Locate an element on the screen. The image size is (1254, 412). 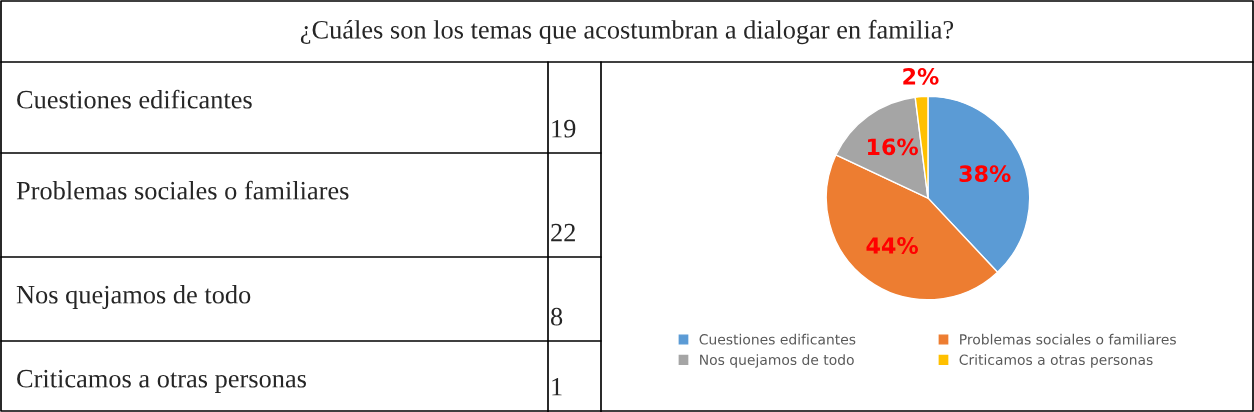
legend-label: Nos quejamos de todo is located at coordinates (777, 361).